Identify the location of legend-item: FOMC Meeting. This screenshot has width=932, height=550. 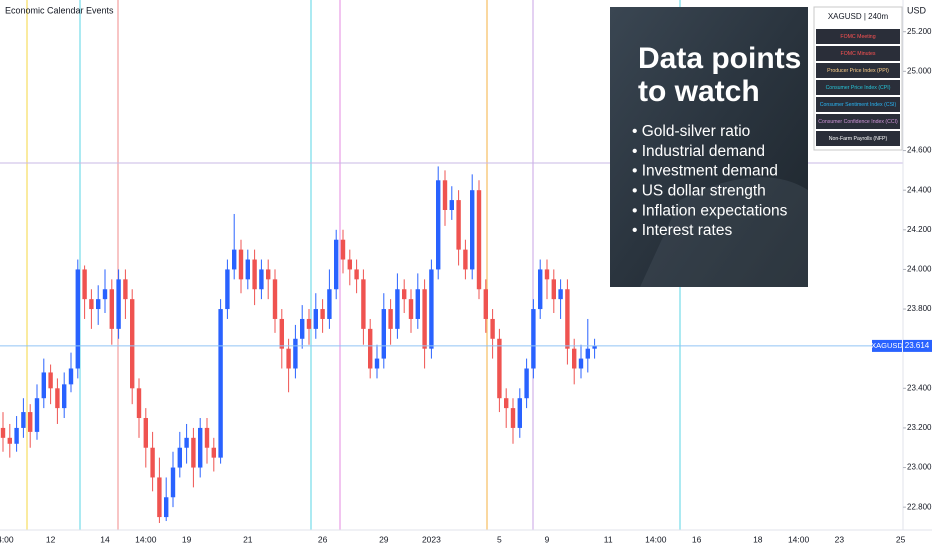
(857, 37).